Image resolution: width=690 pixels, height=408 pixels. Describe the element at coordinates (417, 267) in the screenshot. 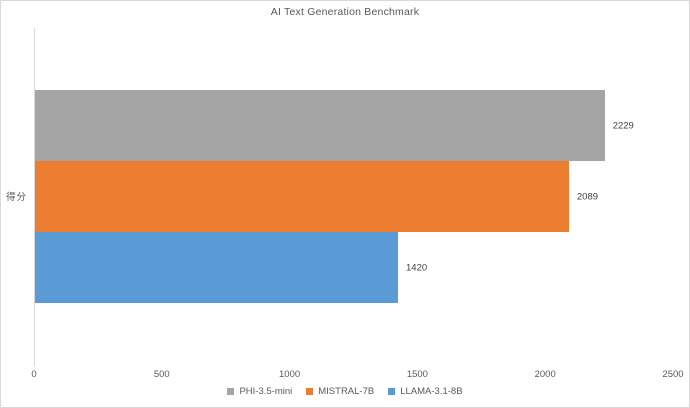

I see `bar-value-label-llama-3-1-8b: 1420` at that location.